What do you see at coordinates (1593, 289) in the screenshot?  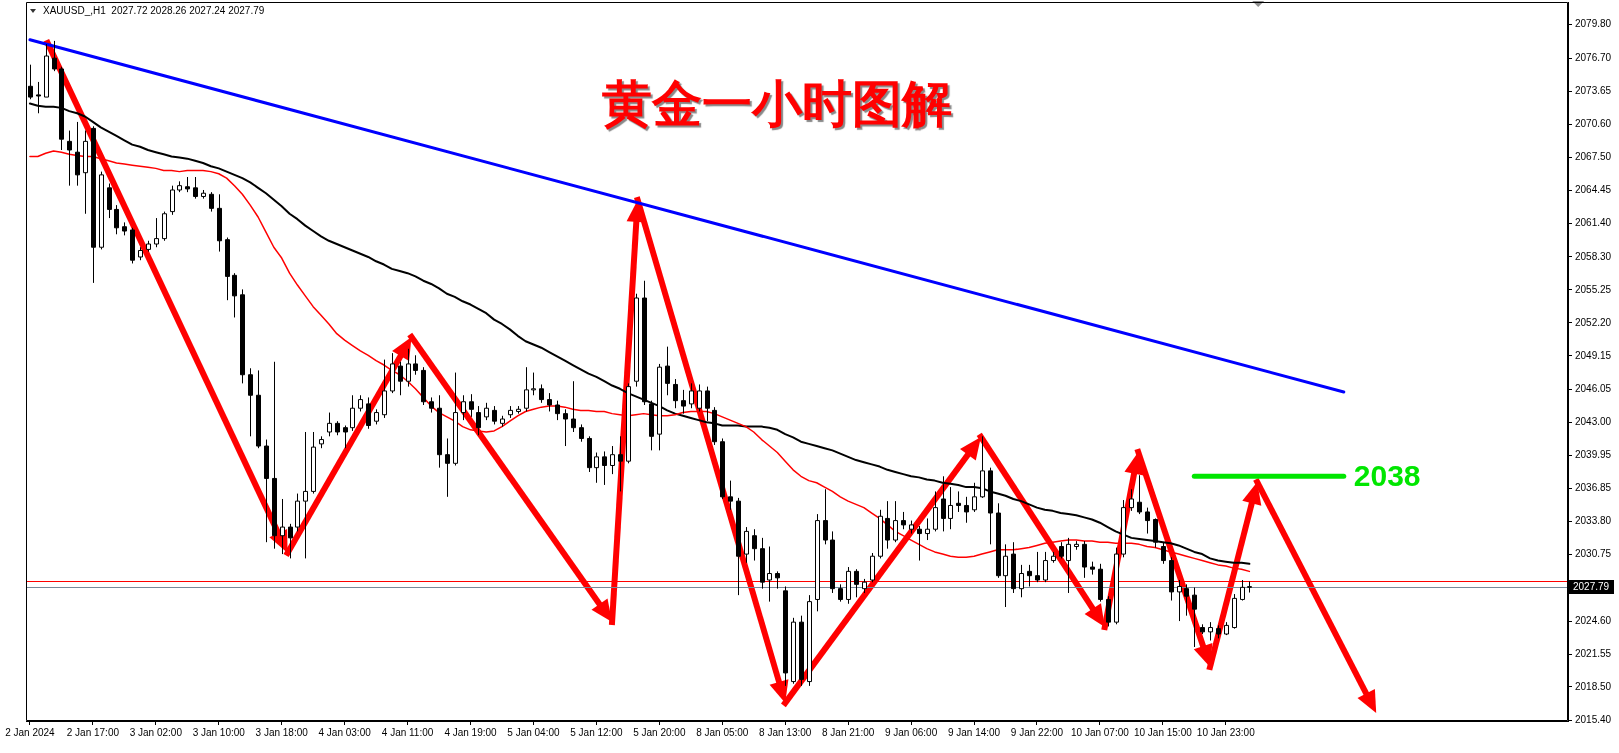 I see `y-tick-label: 2055.25` at bounding box center [1593, 289].